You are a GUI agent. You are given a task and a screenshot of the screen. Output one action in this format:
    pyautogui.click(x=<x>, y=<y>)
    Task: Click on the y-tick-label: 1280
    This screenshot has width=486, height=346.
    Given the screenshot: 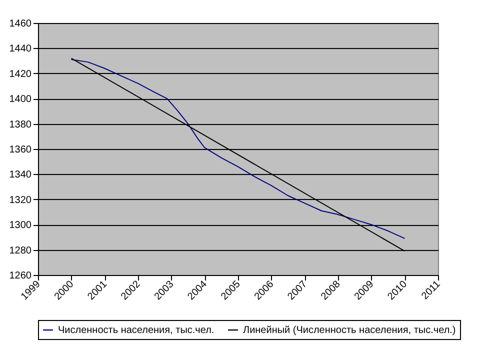 What is the action you would take?
    pyautogui.click(x=20, y=250)
    